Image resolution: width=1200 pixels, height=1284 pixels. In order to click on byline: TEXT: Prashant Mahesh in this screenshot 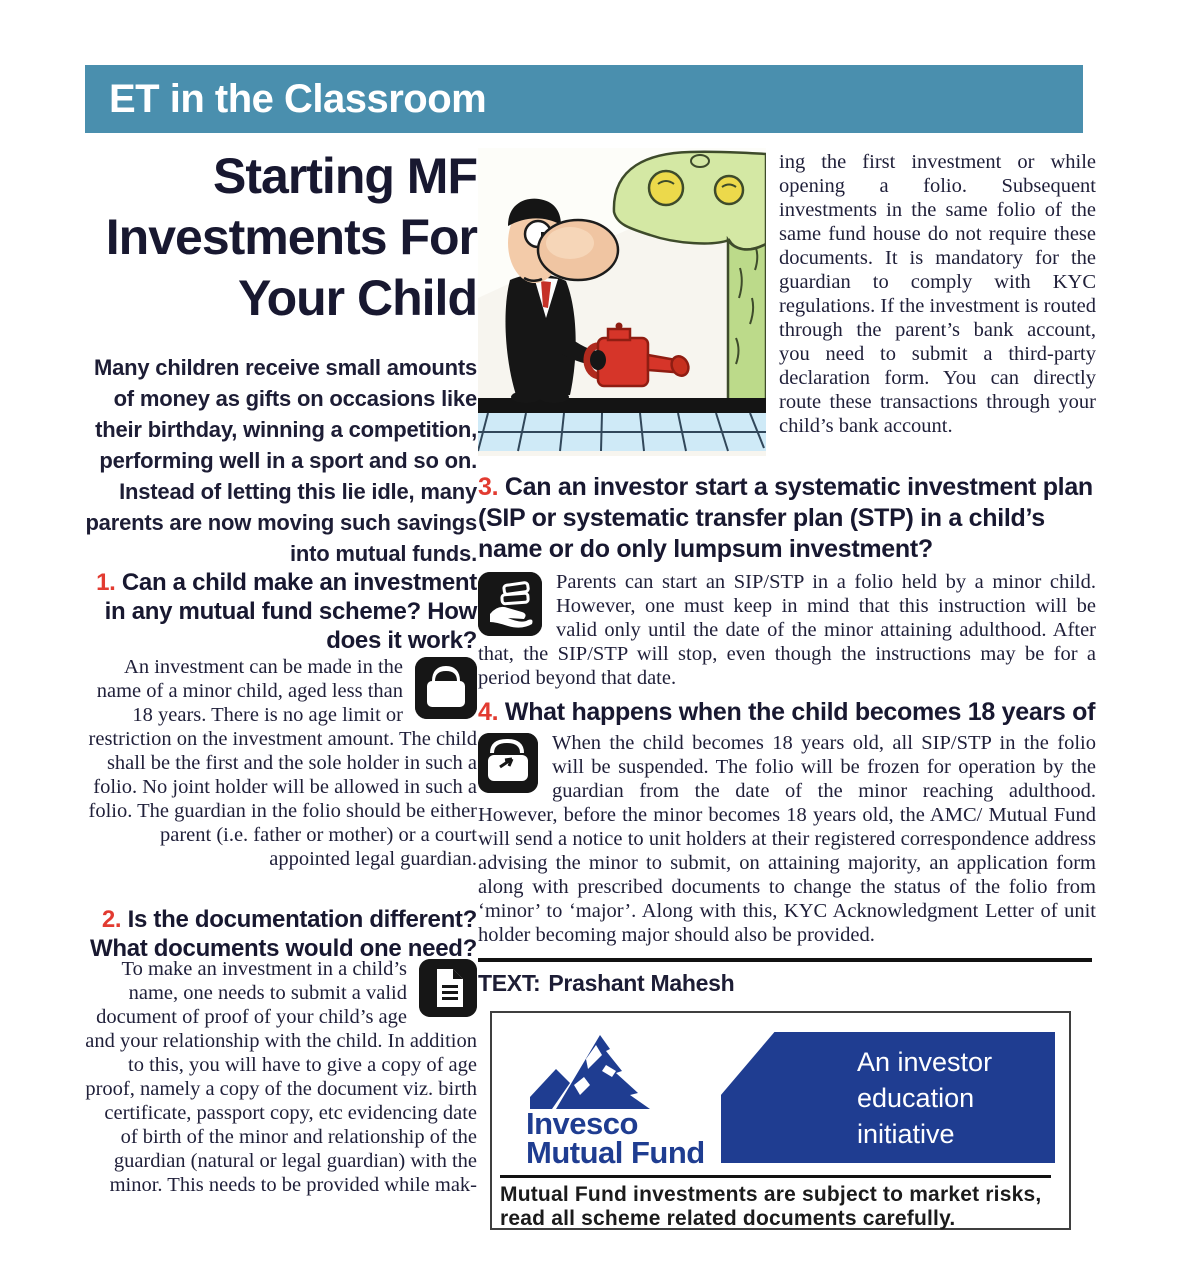, I will do `click(785, 983)`.